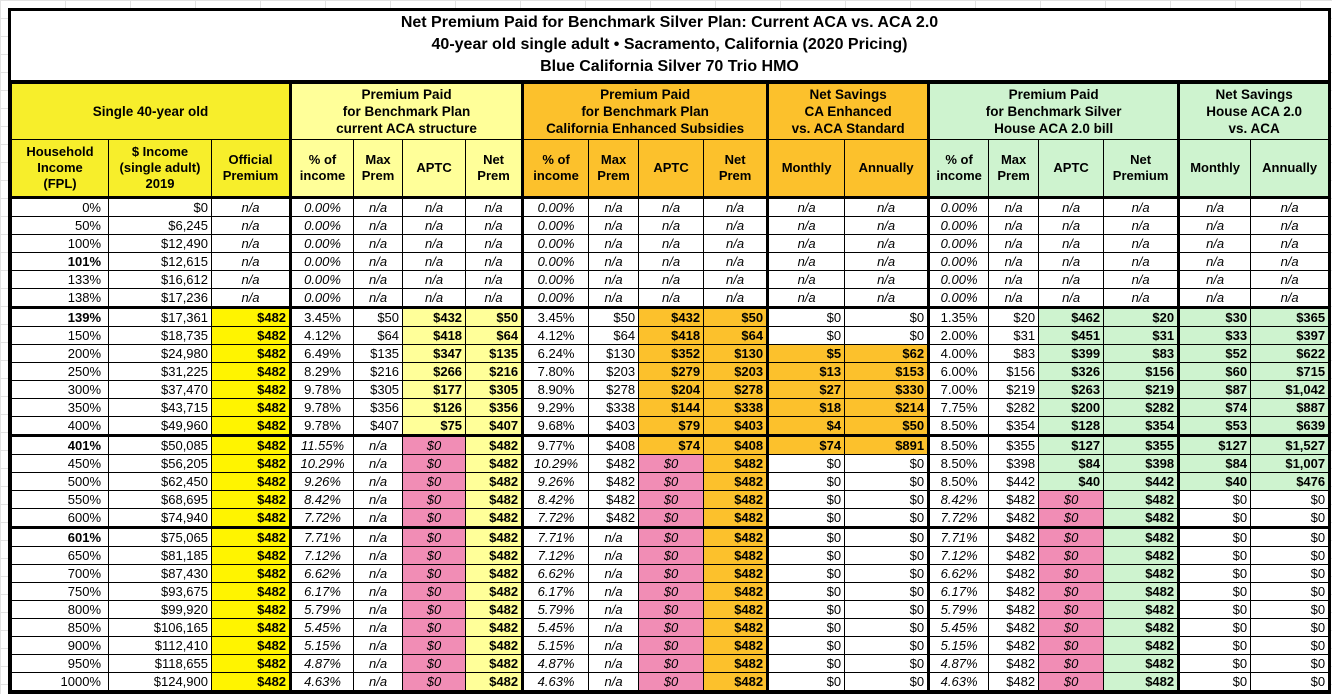  Describe the element at coordinates (322, 371) in the screenshot. I see `cell-250%-aca-pct: 8.29%` at that location.